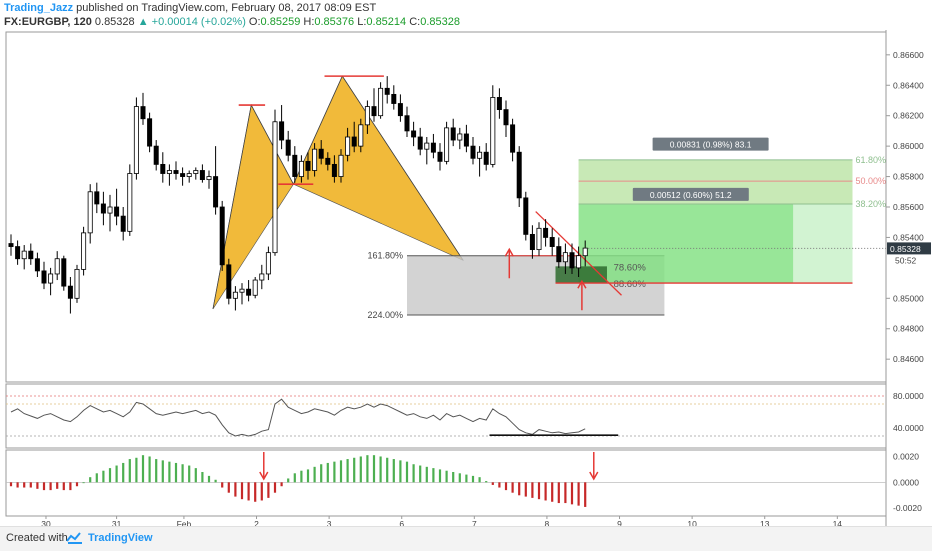  Describe the element at coordinates (711, 145) in the screenshot. I see `measure-label-text: 0.00831 (0.98%) 83.1` at that location.